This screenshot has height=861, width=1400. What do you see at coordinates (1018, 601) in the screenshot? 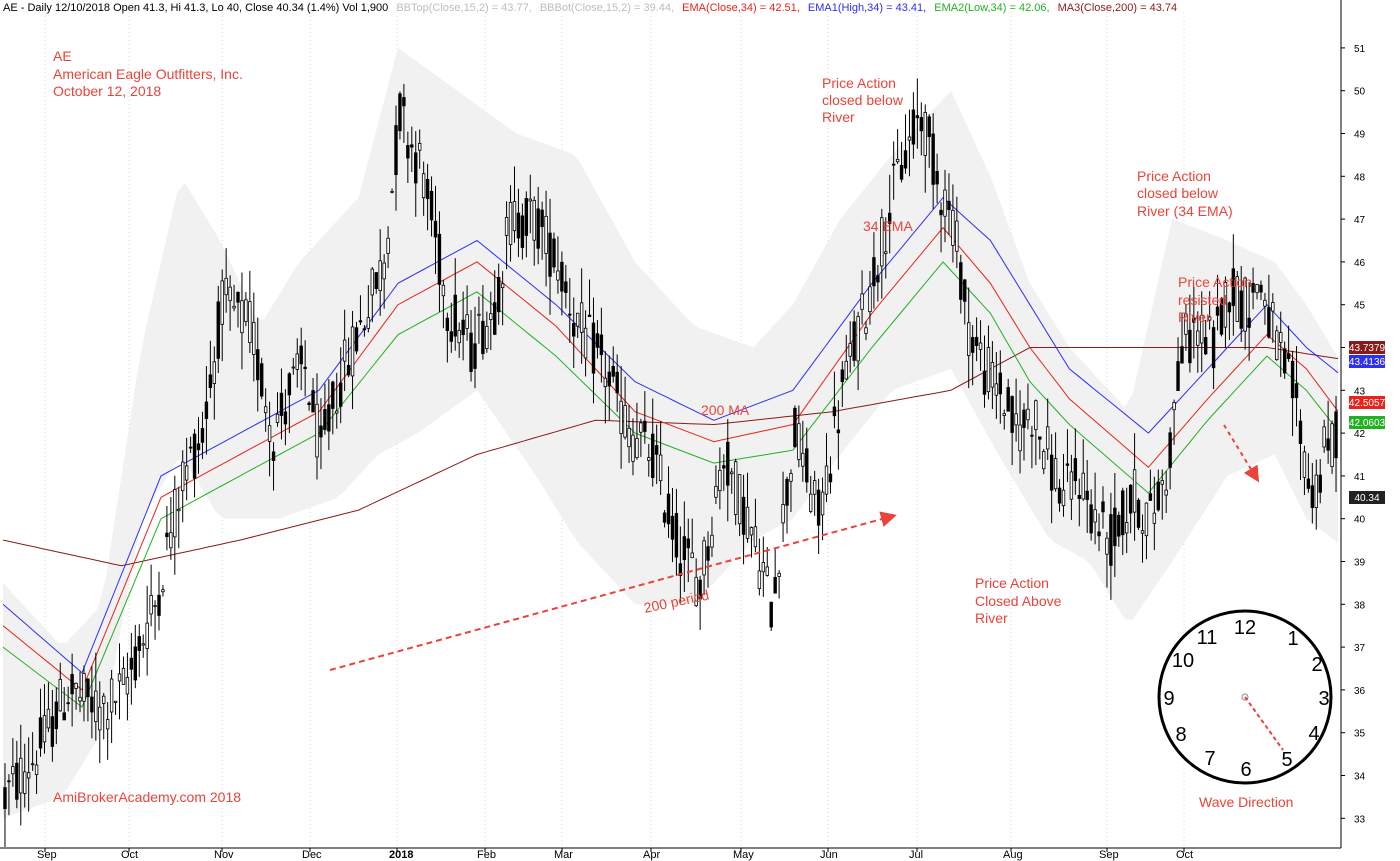
I see `annotation-jul-line2: Closed Above` at bounding box center [1018, 601].